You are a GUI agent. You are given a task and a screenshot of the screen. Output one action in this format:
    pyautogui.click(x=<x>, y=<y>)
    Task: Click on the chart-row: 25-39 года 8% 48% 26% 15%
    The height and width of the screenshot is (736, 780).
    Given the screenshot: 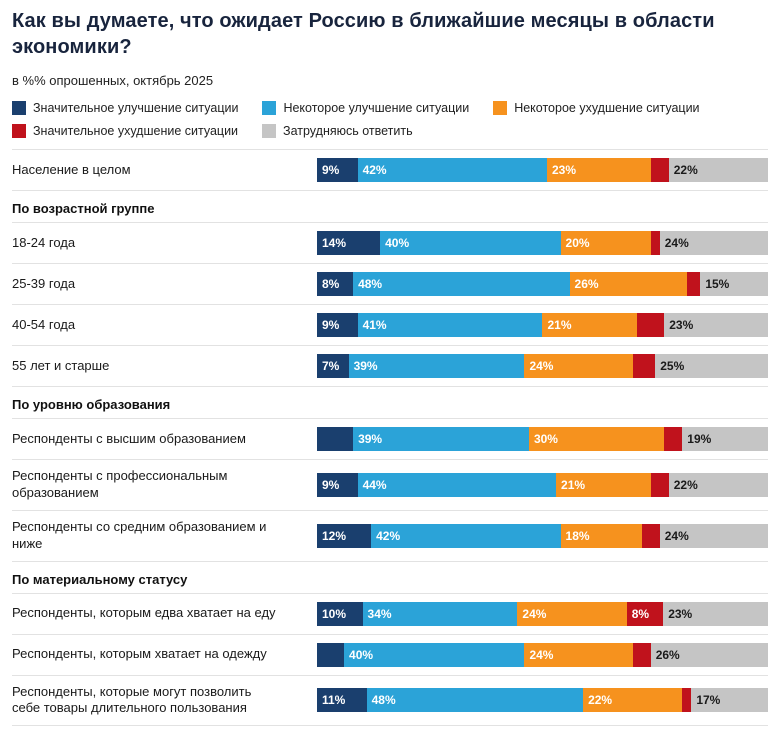 What is the action you would take?
    pyautogui.click(x=390, y=283)
    